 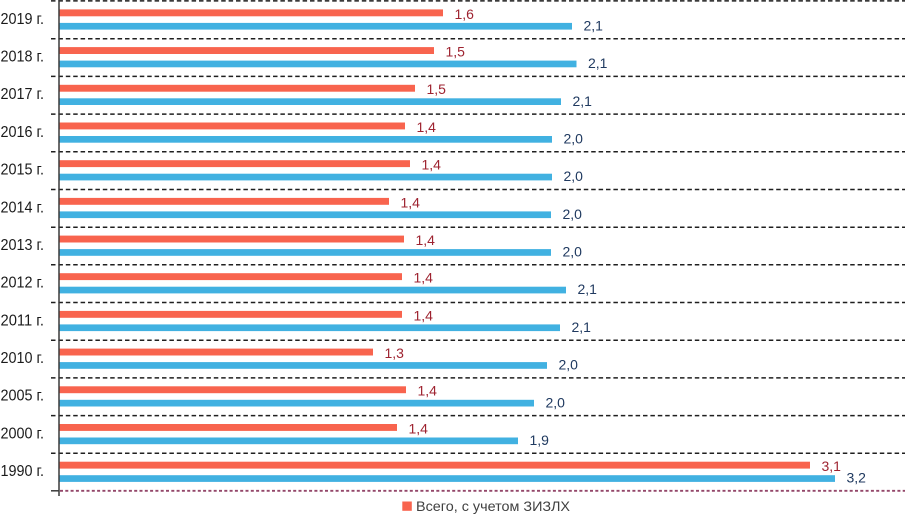 What do you see at coordinates (23, 320) in the screenshot?
I see `svg-text: 2011 г.` at bounding box center [23, 320].